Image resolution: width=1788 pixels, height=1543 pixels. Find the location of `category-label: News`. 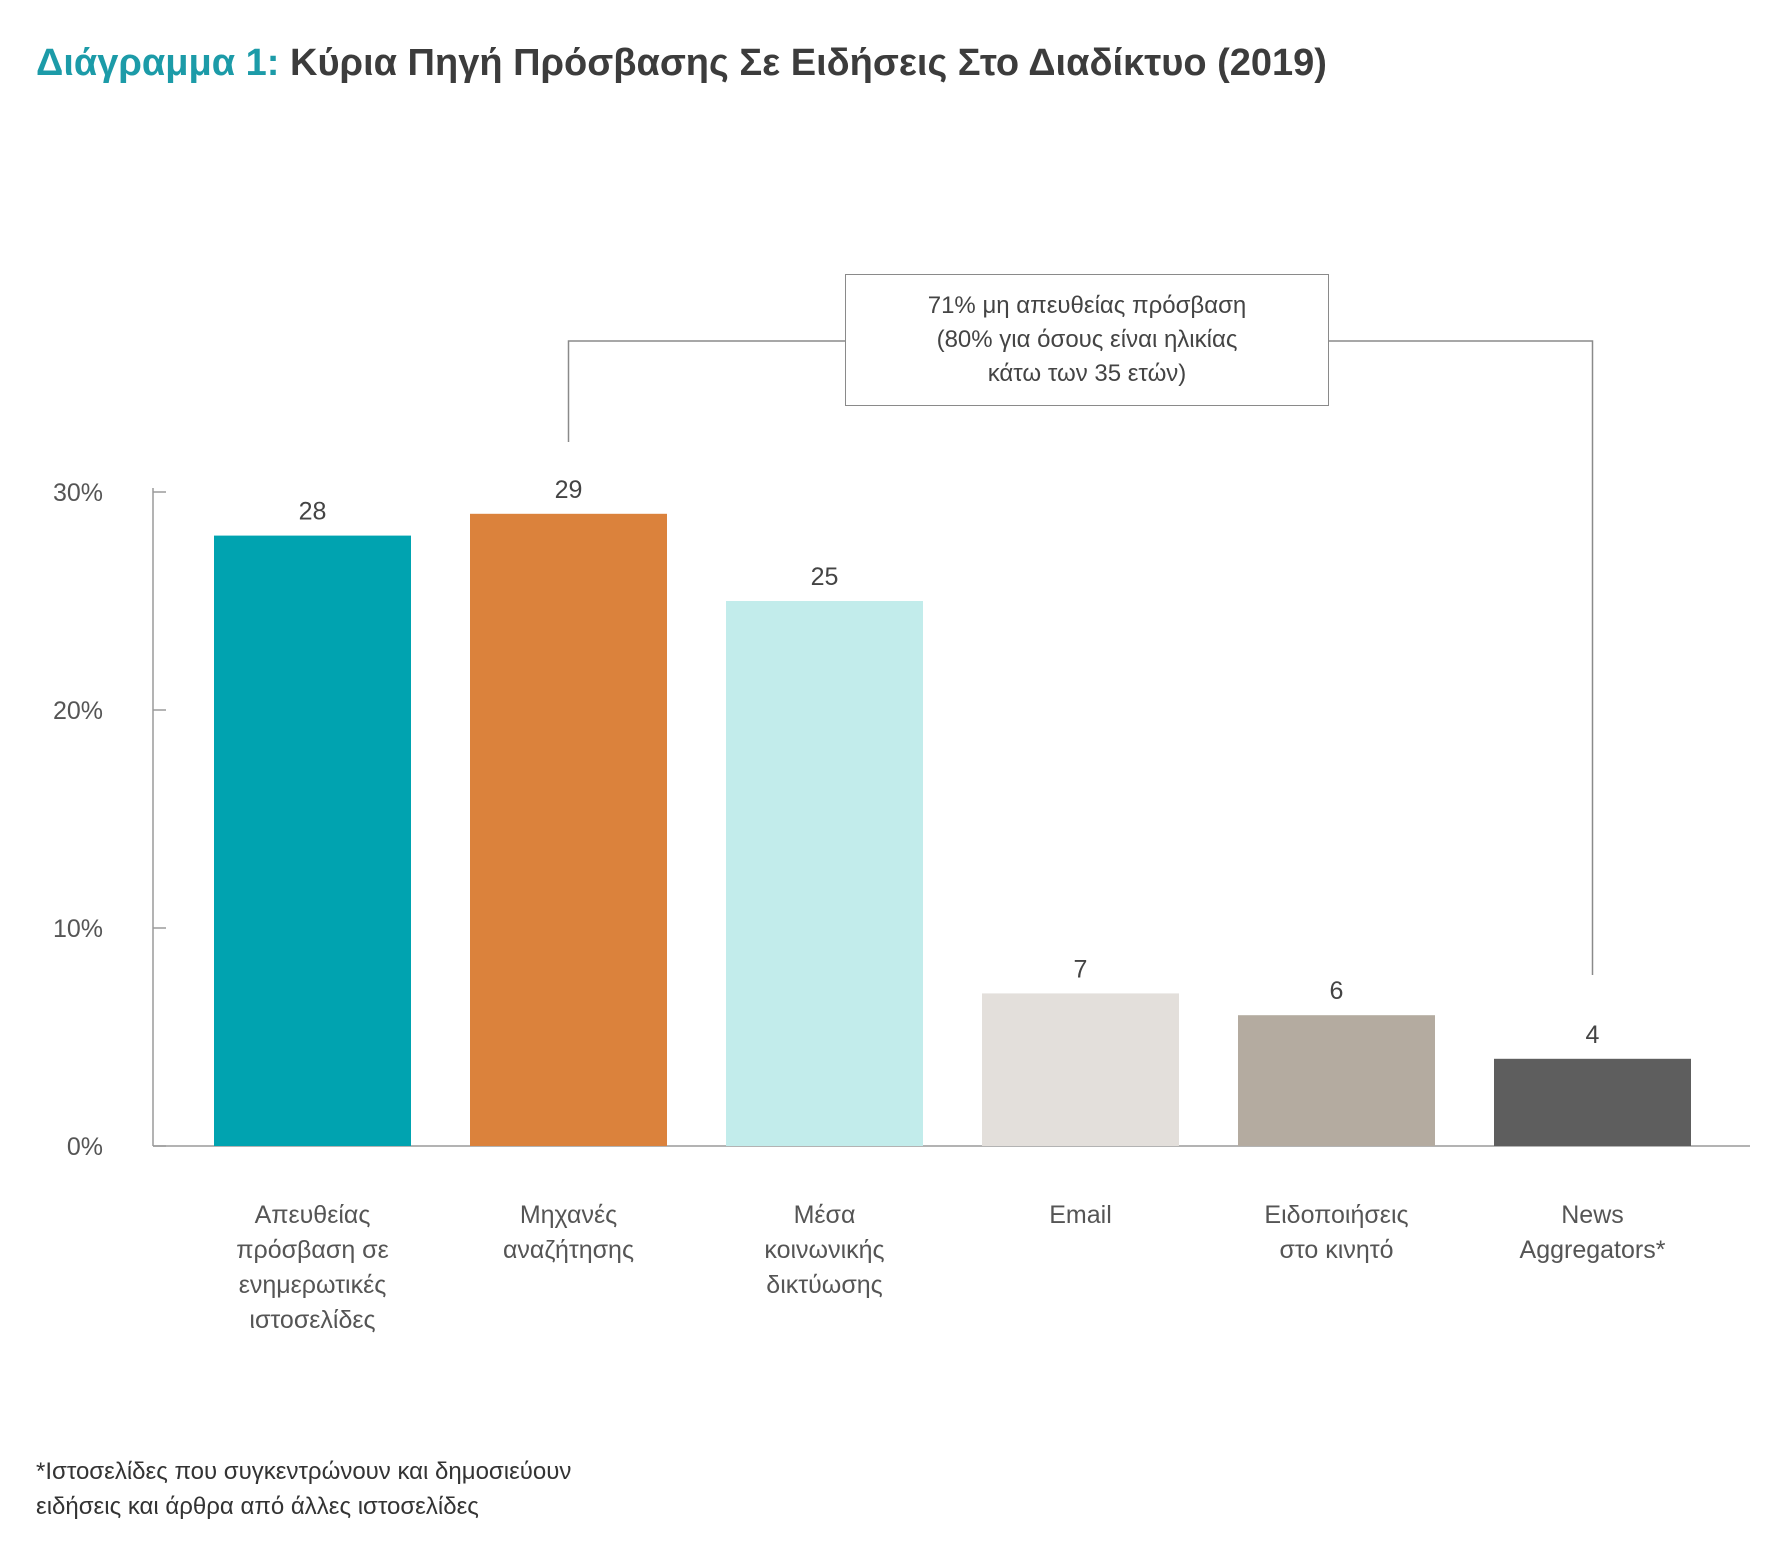

category-label: News is located at coordinates (1592, 1215).